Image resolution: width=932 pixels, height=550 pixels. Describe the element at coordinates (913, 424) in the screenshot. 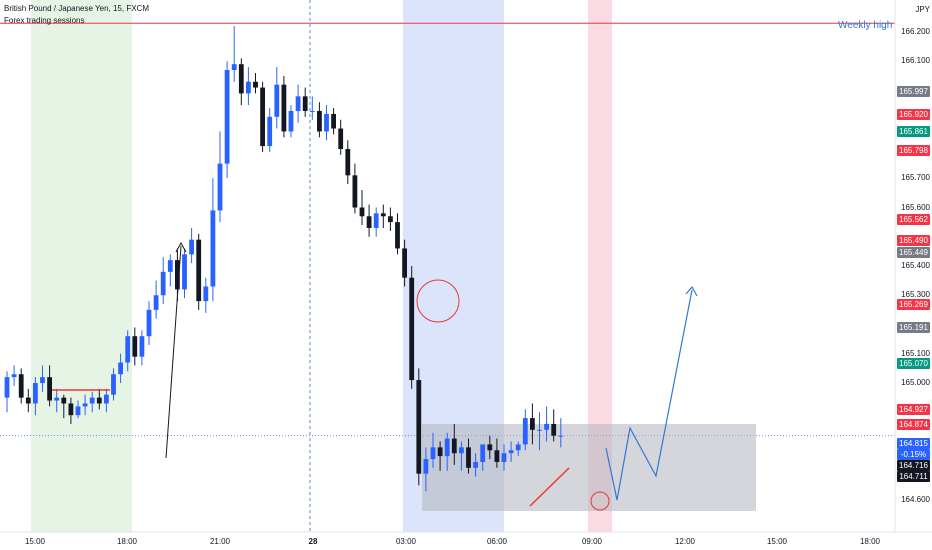

I see `price-tag: 164.874` at that location.